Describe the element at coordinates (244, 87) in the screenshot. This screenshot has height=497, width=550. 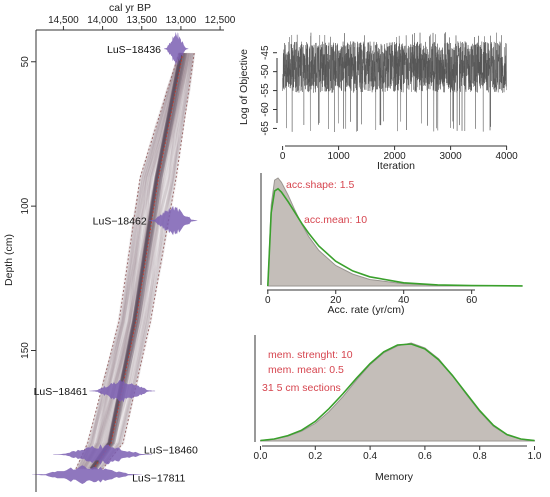
I see `objective-axis-title: Log of Objective` at that location.